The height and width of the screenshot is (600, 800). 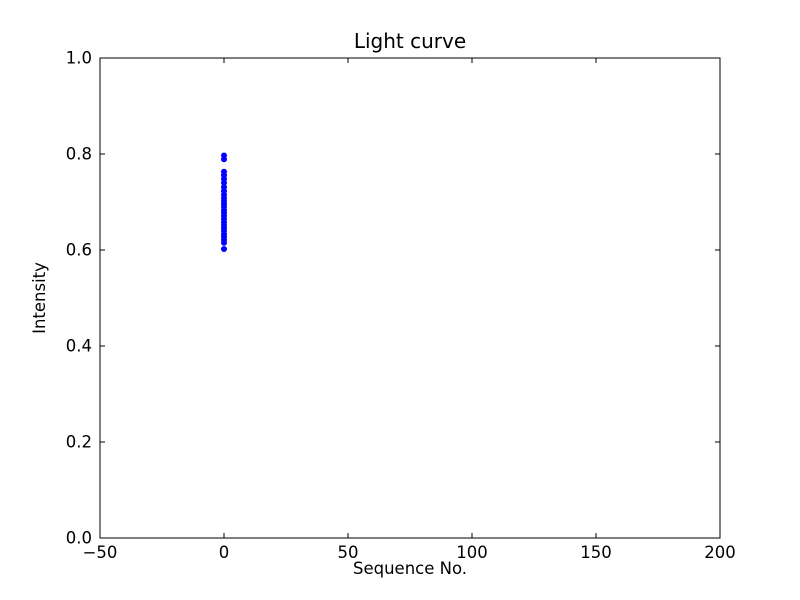 I want to click on scatter-points, so click(x=224, y=202).